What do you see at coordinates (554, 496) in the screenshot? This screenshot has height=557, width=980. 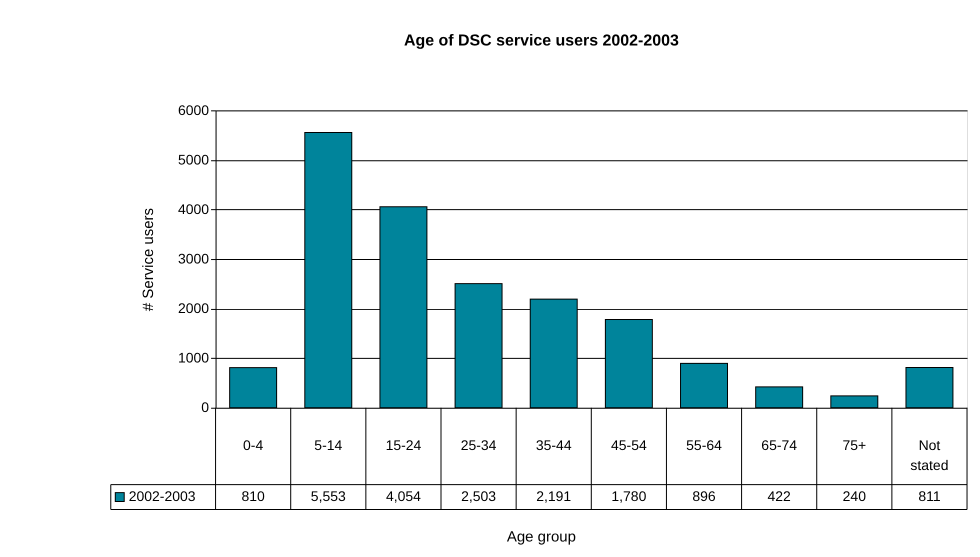 I see `data-label: 2,191` at bounding box center [554, 496].